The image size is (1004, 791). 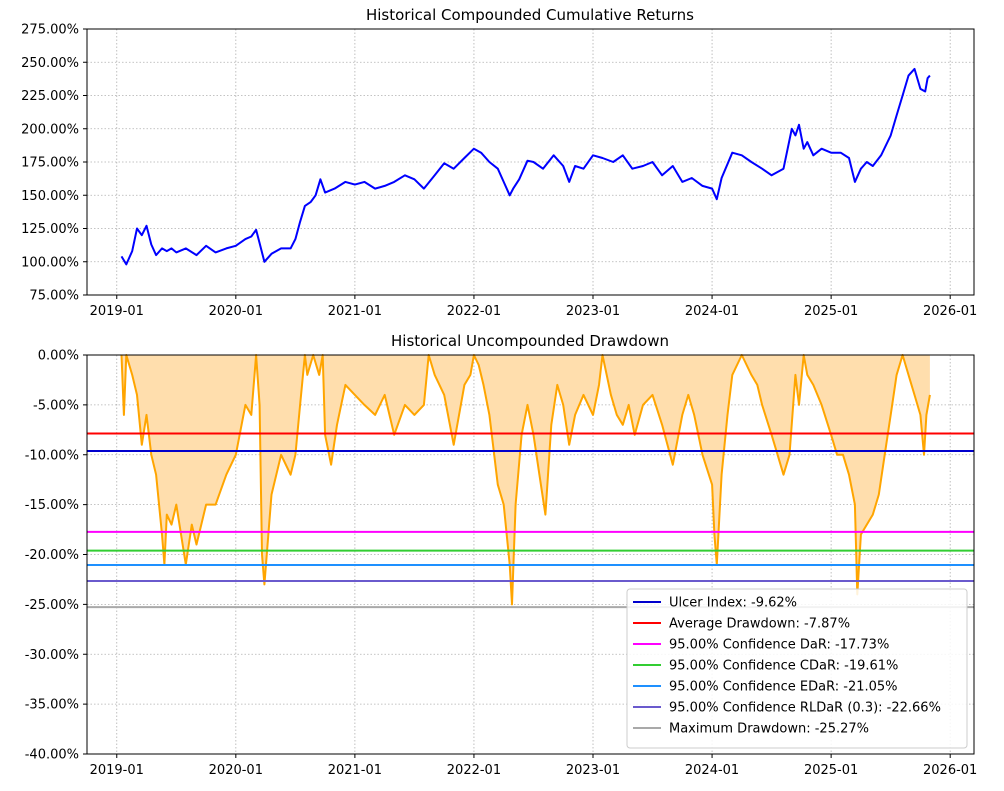 What do you see at coordinates (50, 30) in the screenshot?
I see `y-tick-label: 275.00%` at bounding box center [50, 30].